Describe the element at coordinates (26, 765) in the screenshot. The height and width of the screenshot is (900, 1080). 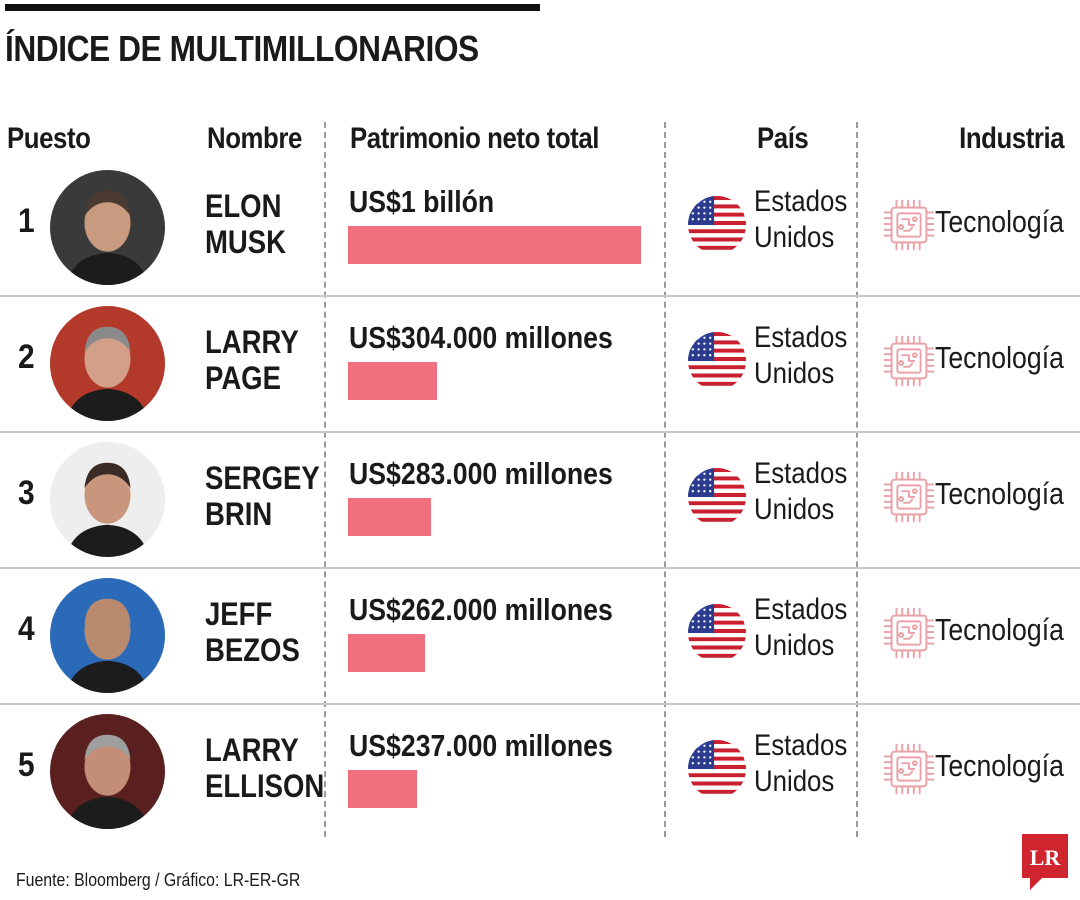
I see `rank-number: 5` at that location.